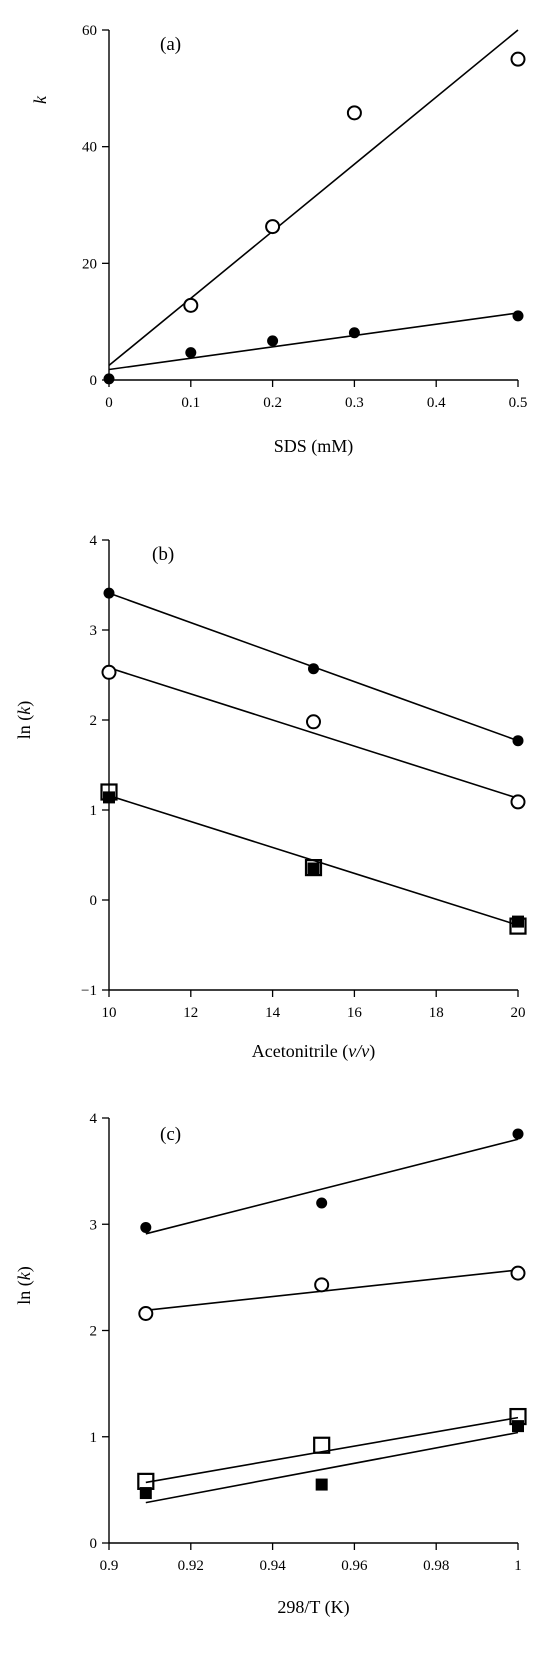  What do you see at coordinates (170, 1134) in the screenshot?
I see `panel-label: (c)` at bounding box center [170, 1134].